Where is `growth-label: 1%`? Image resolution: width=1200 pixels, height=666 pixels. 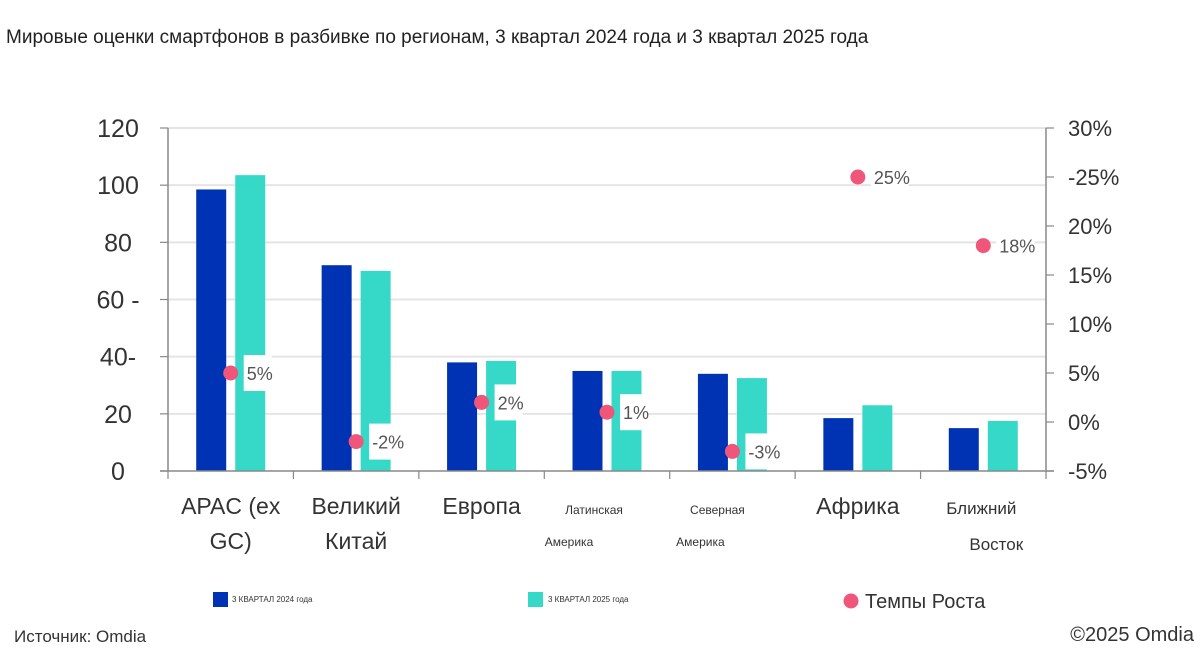 growth-label: 1% is located at coordinates (636, 413).